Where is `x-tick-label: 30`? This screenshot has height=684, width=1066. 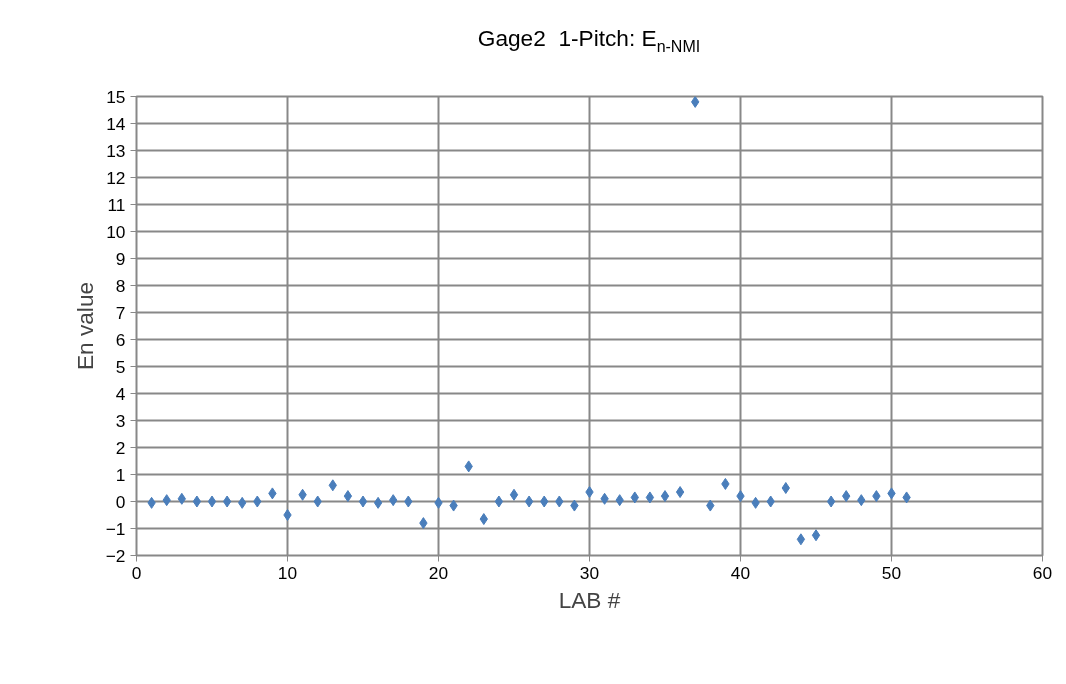
x-tick-label: 30 is located at coordinates (589, 572).